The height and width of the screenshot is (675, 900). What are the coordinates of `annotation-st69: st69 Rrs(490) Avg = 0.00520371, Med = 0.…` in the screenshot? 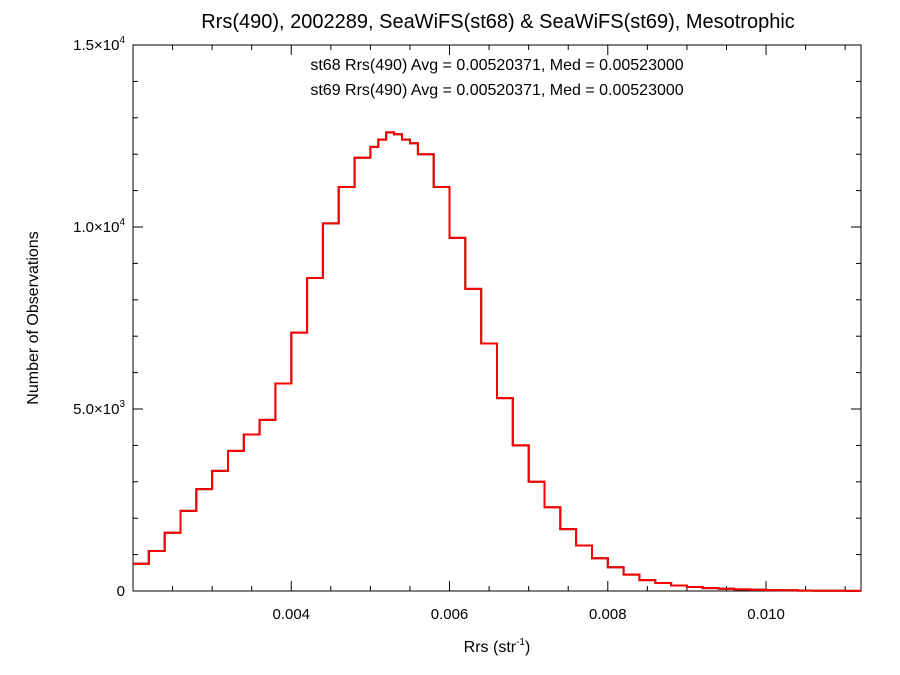 It's located at (496, 90).